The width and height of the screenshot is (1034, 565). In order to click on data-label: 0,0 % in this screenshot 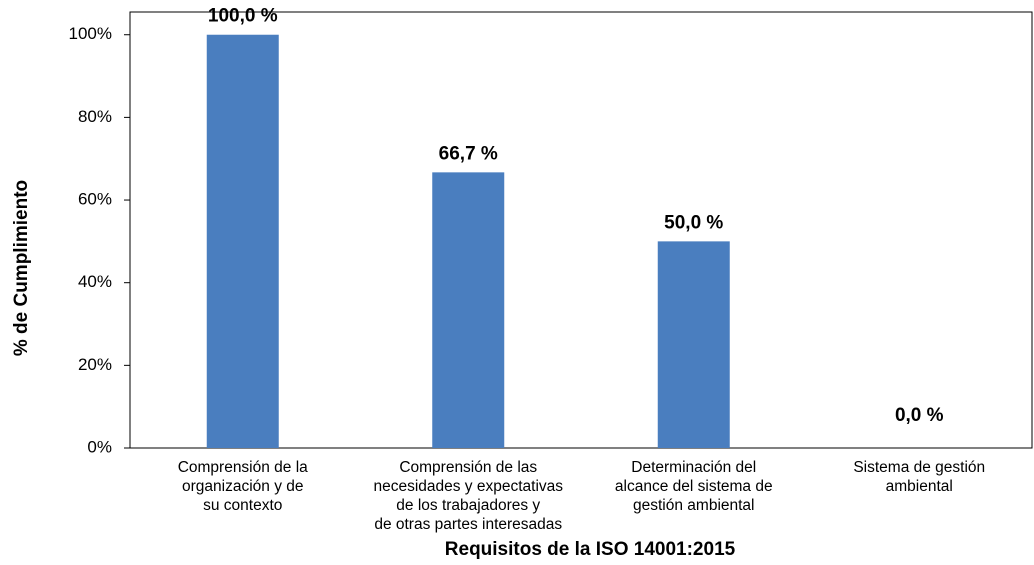, I will do `click(919, 415)`.